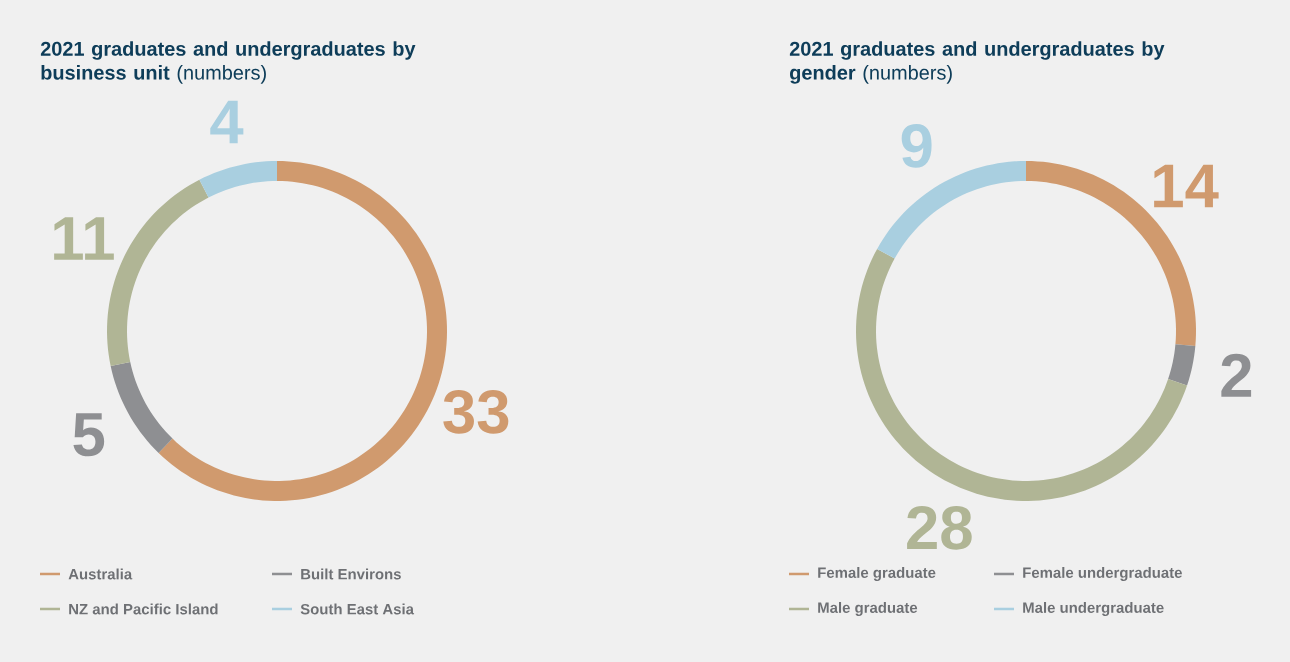 This screenshot has width=1290, height=662. What do you see at coordinates (351, 574) in the screenshot?
I see `legend-label: Built Environs` at bounding box center [351, 574].